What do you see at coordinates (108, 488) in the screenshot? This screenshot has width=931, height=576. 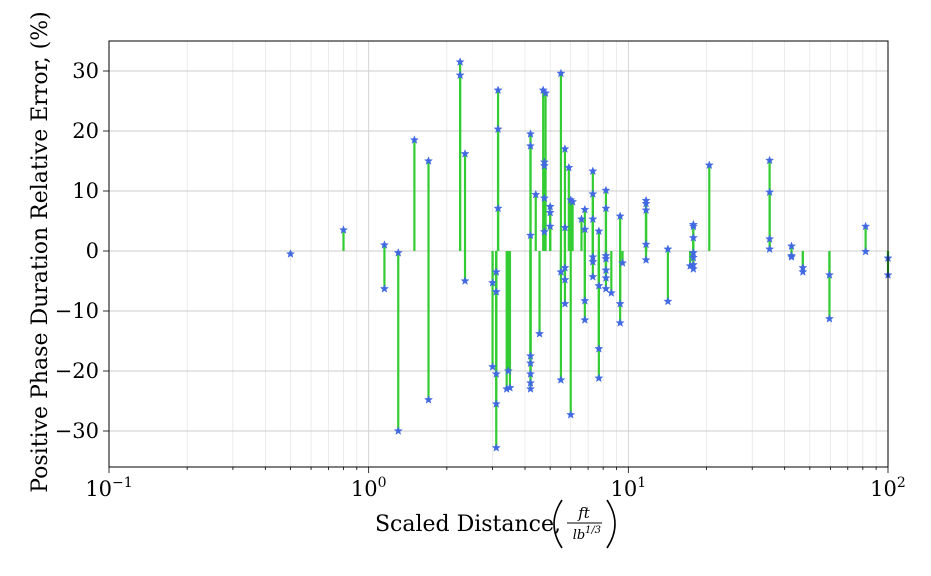 I see `x-tick-label: 10⁻¹` at bounding box center [108, 488].